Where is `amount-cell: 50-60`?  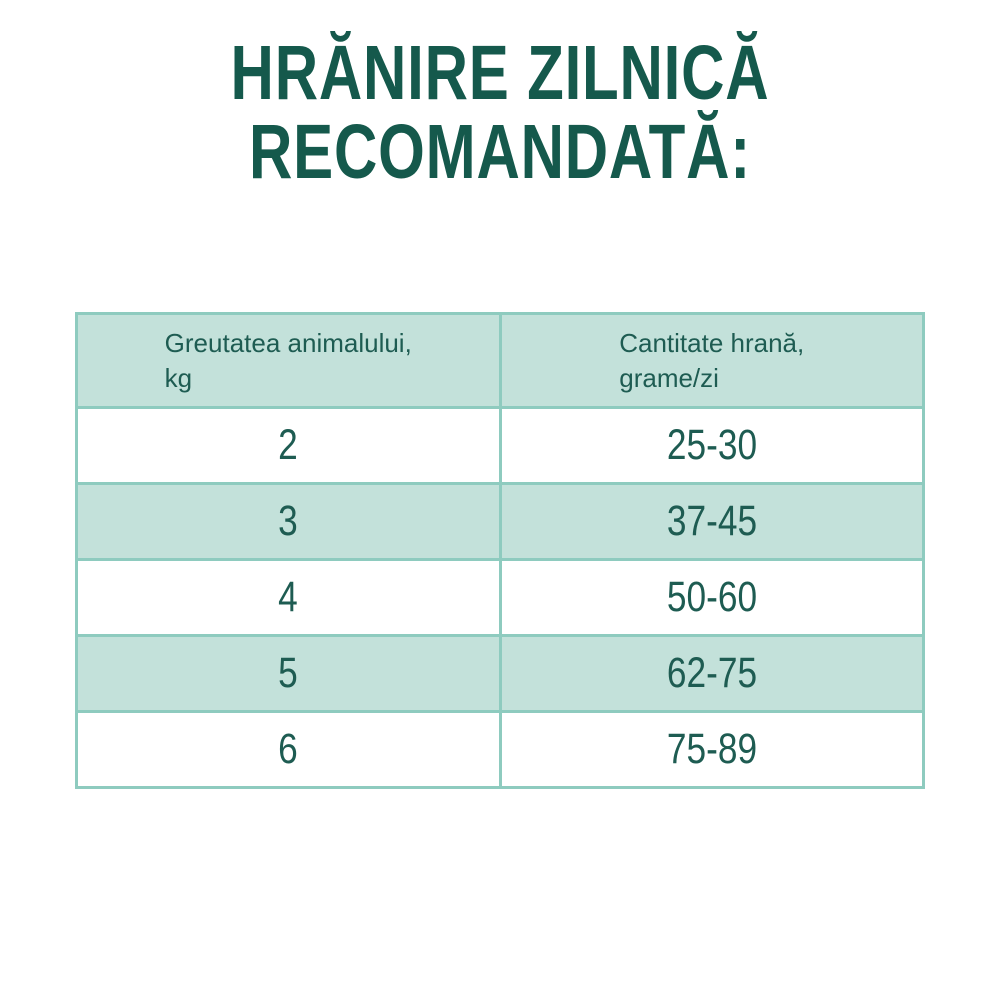 amount-cell: 50-60 is located at coordinates (711, 597).